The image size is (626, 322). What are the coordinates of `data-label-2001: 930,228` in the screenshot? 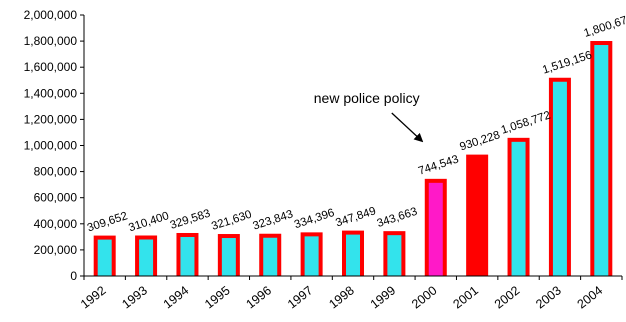 It's located at (479, 141).